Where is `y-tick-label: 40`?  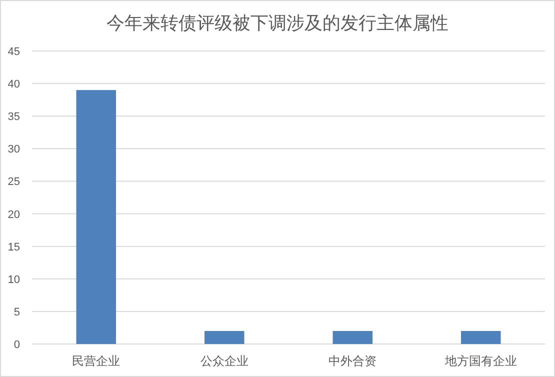 y-tick-label: 40 is located at coordinates (14, 84).